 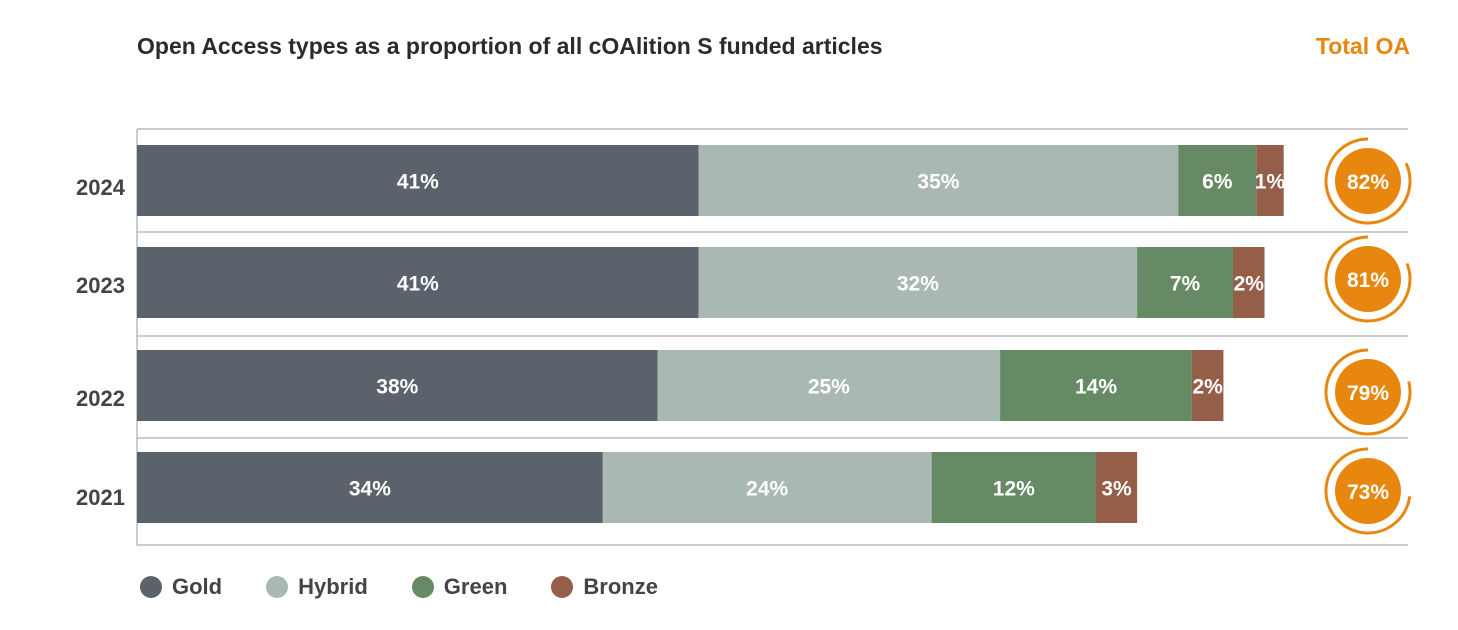 What do you see at coordinates (197, 586) in the screenshot?
I see `legend-label-gold: Gold` at bounding box center [197, 586].